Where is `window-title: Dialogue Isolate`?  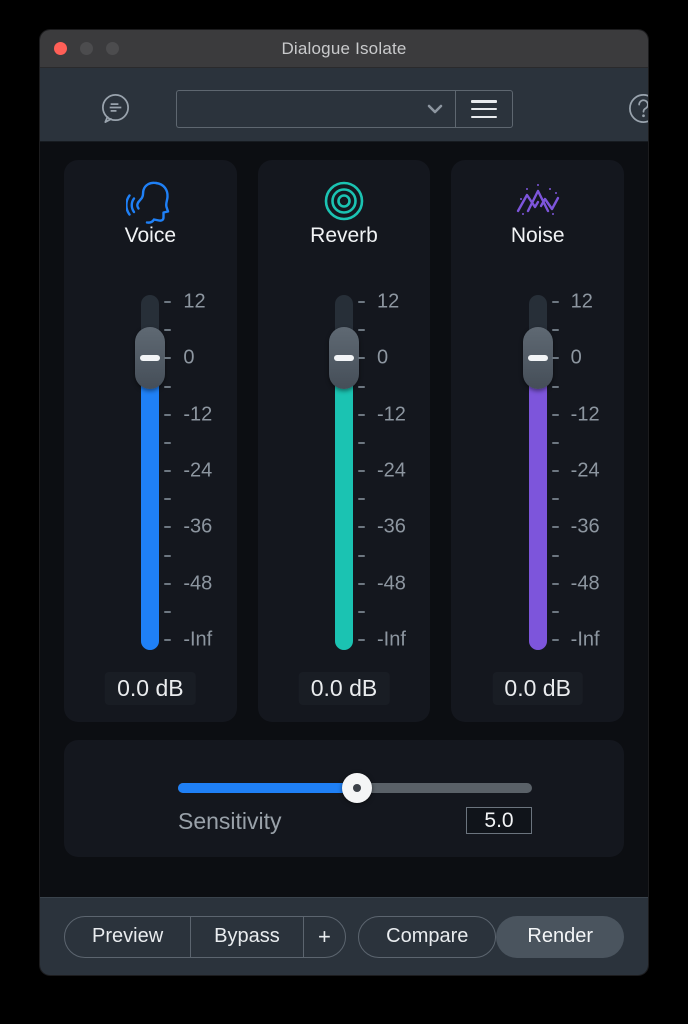 window-title: Dialogue Isolate is located at coordinates (344, 48).